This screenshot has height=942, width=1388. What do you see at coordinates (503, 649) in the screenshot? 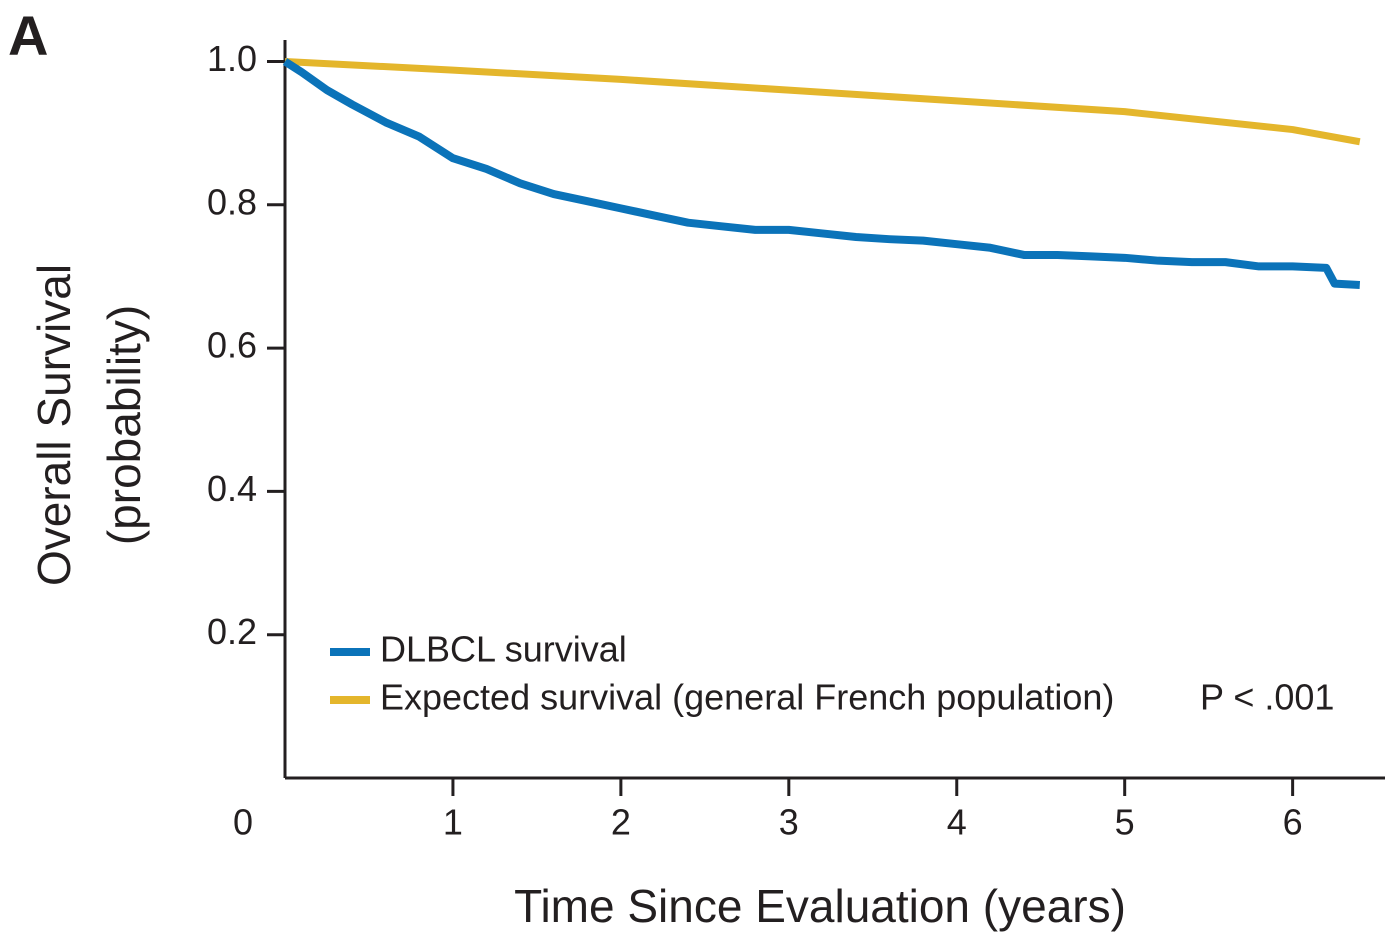
I see `legend-label: DLBCL survival` at bounding box center [503, 649].